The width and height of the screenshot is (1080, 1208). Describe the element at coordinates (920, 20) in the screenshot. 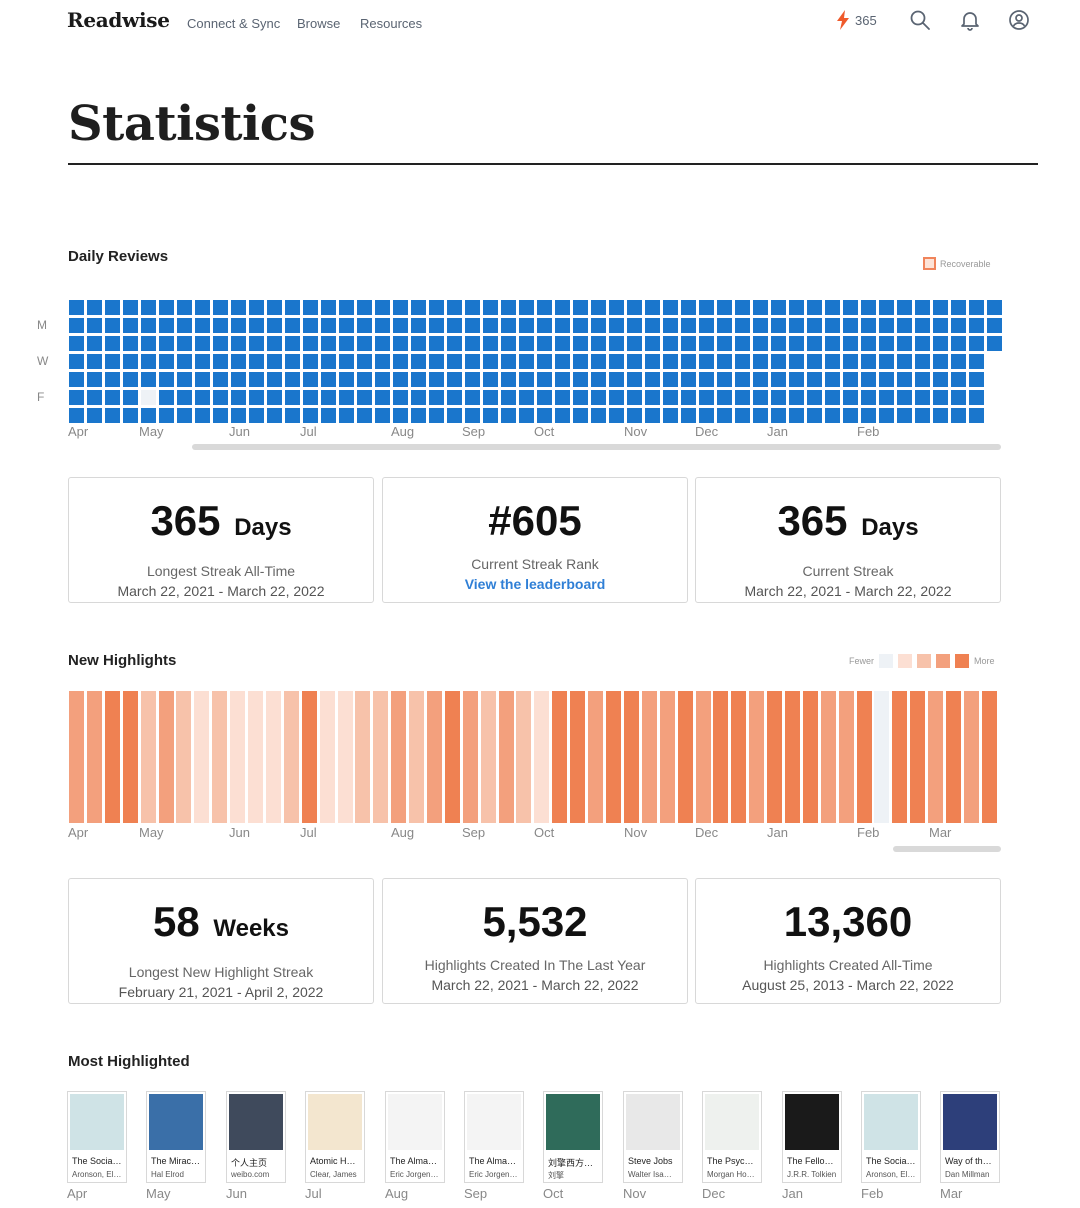

I see `search-icon` at that location.